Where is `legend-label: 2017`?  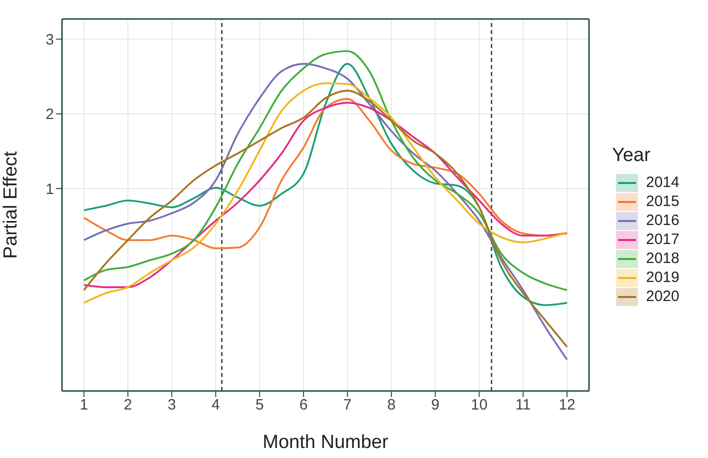 legend-label: 2017 is located at coordinates (663, 239).